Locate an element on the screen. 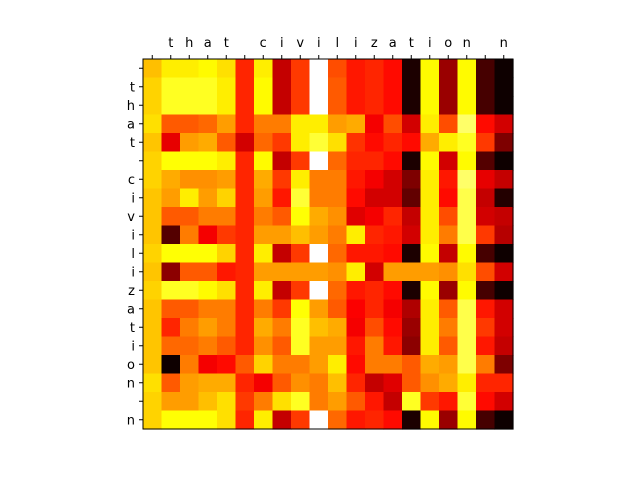  y-tick-label: l is located at coordinates (133, 254).